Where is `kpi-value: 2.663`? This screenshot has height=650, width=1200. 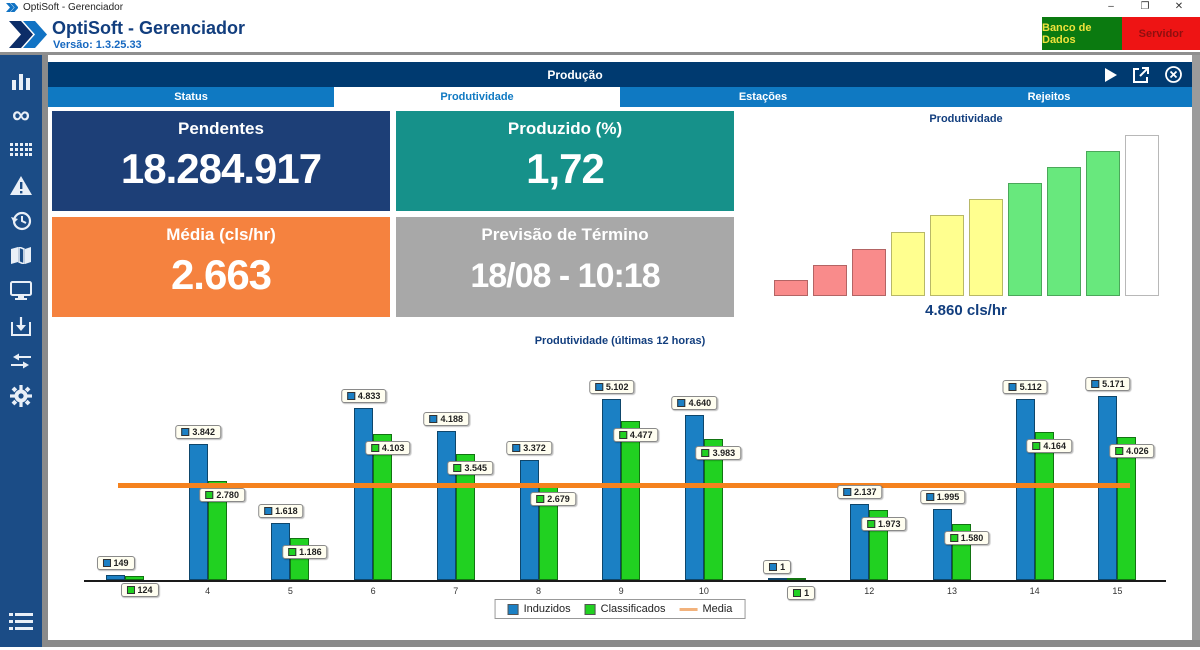 kpi-value: 2.663 is located at coordinates (221, 274).